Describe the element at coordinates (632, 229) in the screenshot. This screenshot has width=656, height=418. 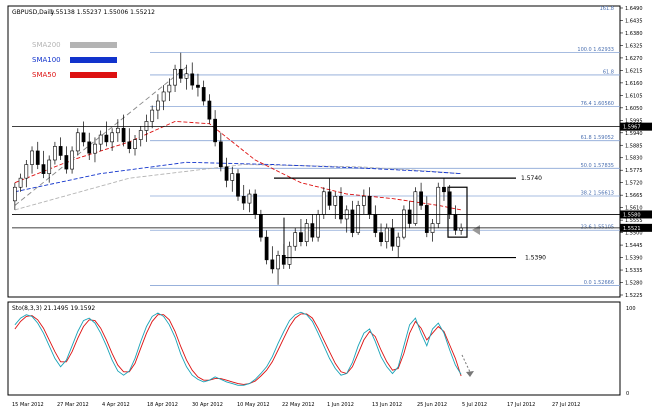
I see `price-highlight-label: 1.5521` at that location.